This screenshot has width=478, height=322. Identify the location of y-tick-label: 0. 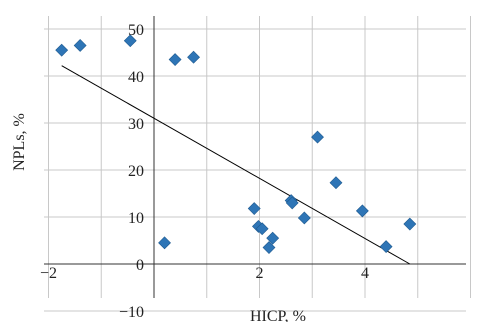
(140, 265).